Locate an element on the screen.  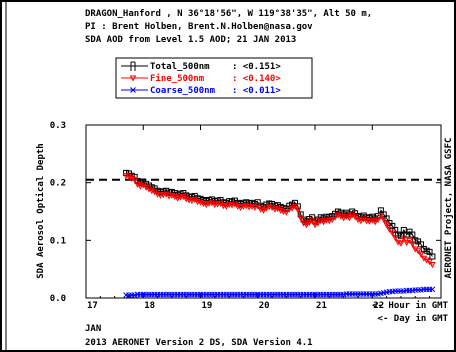
y-axis-label: SDA Aerosol Optical Depth is located at coordinates (40, 210).